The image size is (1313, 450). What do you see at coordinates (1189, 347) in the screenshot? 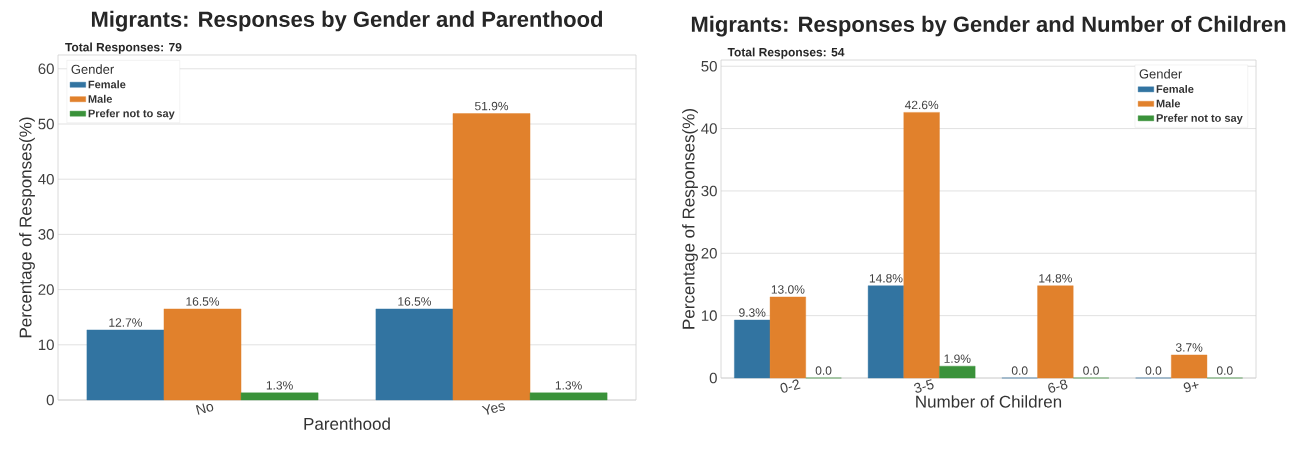
I see `data-label: 3.7%` at bounding box center [1189, 347].